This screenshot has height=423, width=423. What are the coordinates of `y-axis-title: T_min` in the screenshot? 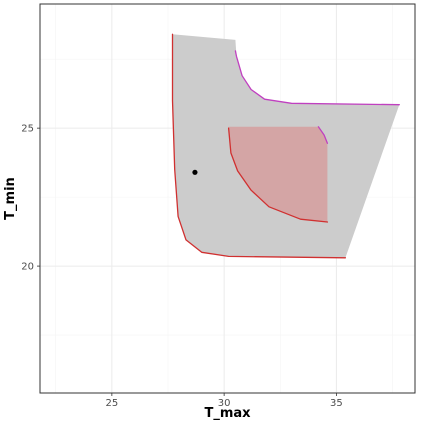 It's located at (10, 198).